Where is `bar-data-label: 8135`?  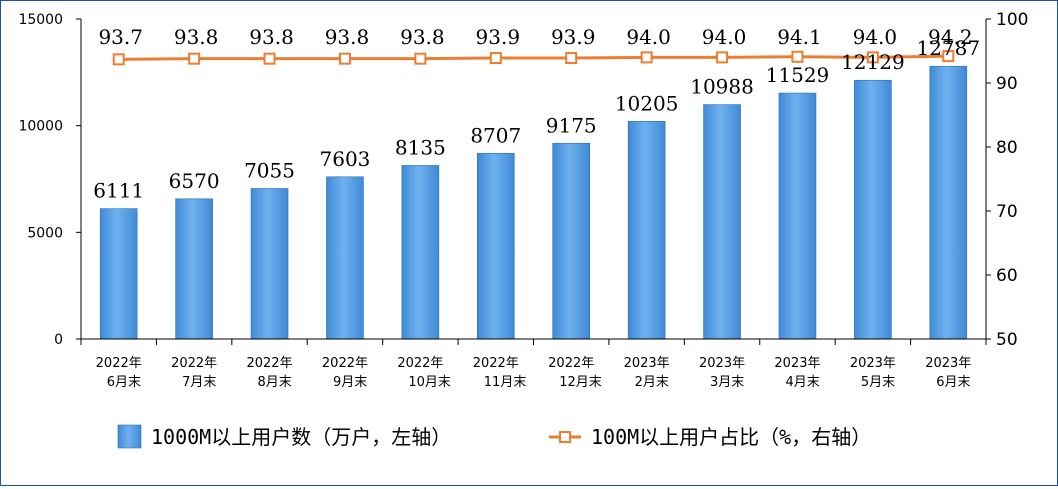 bar-data-label: 8135 is located at coordinates (420, 147).